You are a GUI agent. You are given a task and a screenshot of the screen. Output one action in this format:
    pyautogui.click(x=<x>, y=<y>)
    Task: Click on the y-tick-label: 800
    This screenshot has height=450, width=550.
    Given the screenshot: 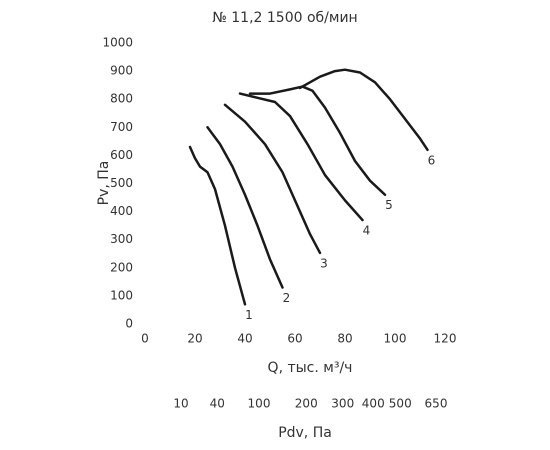 What is the action you would take?
    pyautogui.click(x=121, y=99)
    